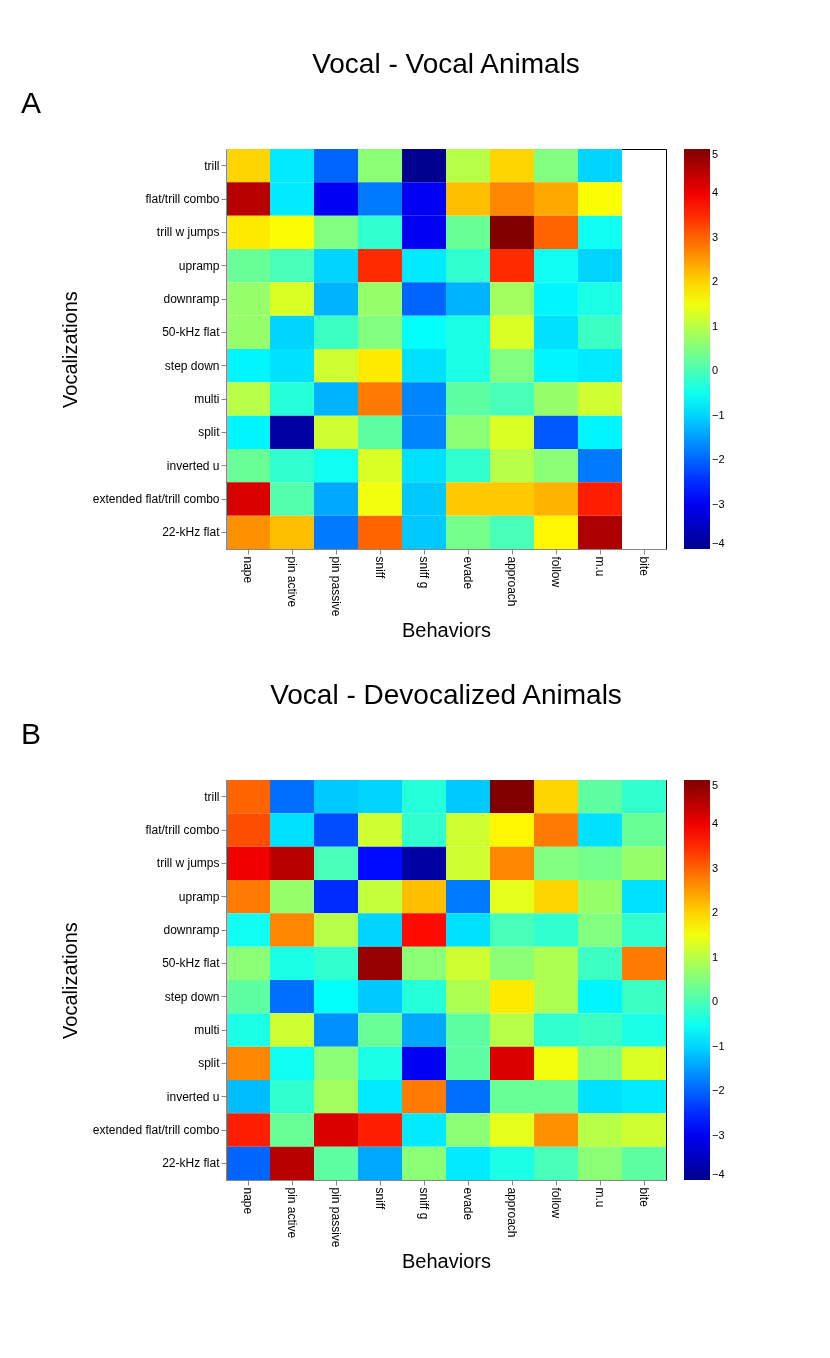 The height and width of the screenshot is (1358, 830). I want to click on chart-title: Vocal - Devocalized Animals, so click(446, 694).